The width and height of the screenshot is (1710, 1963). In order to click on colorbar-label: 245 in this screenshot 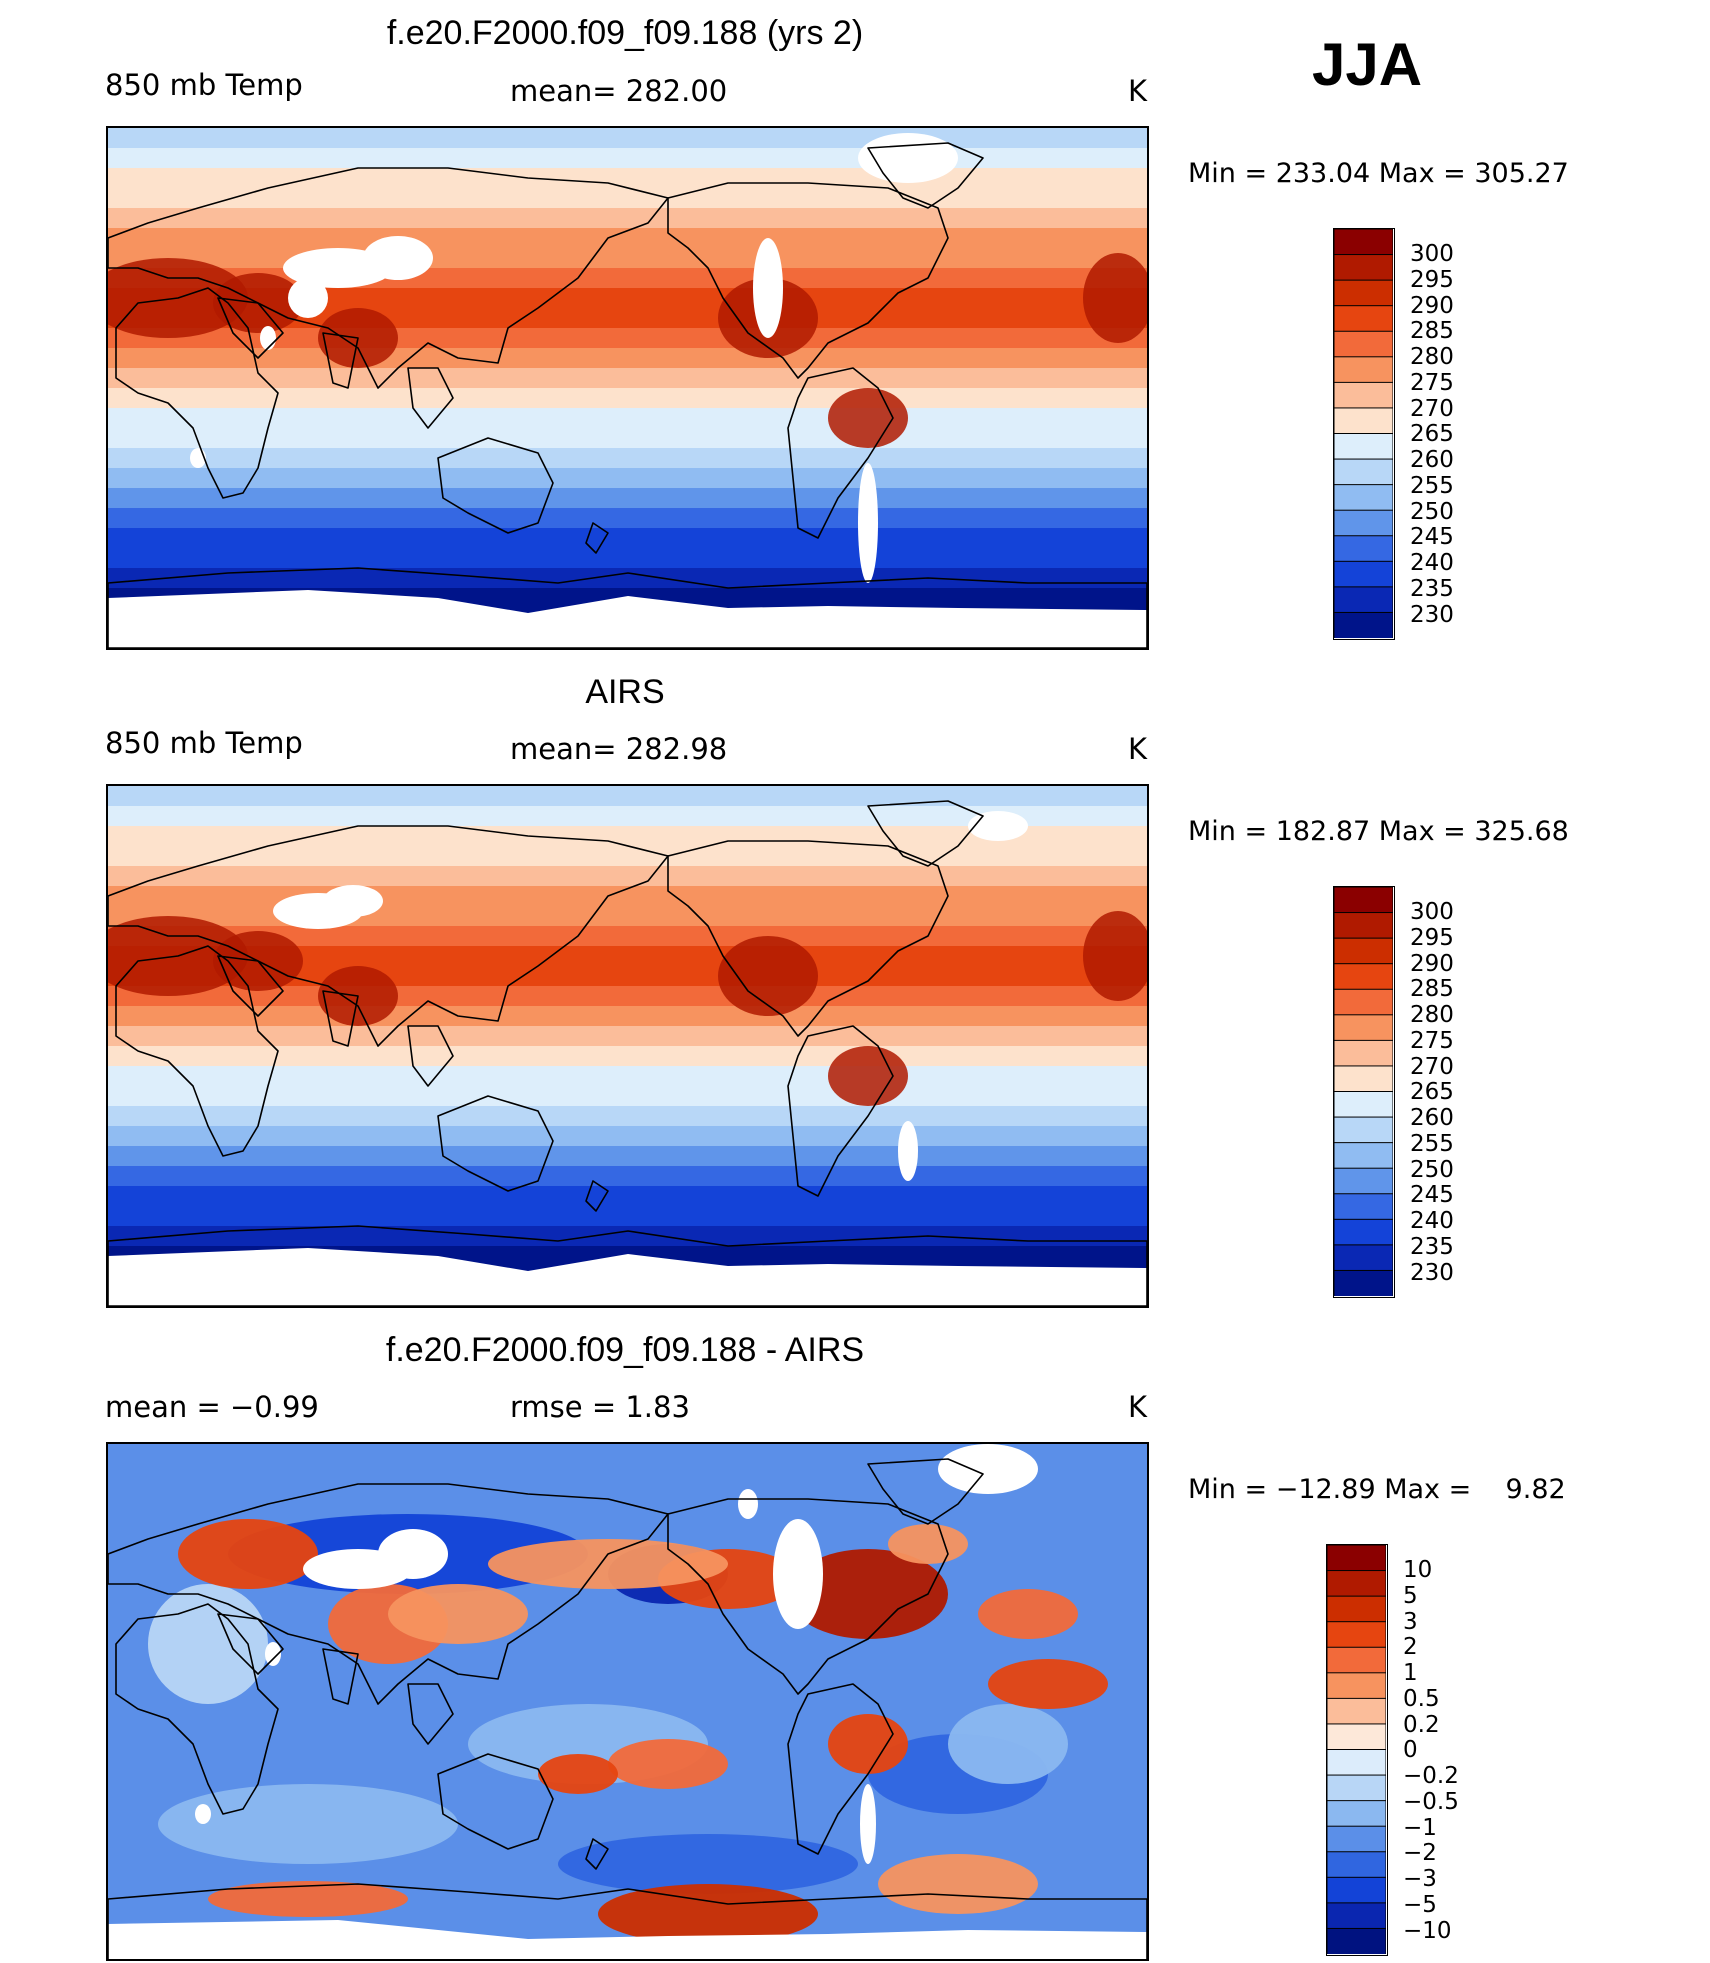, I will do `click(1432, 1195)`.